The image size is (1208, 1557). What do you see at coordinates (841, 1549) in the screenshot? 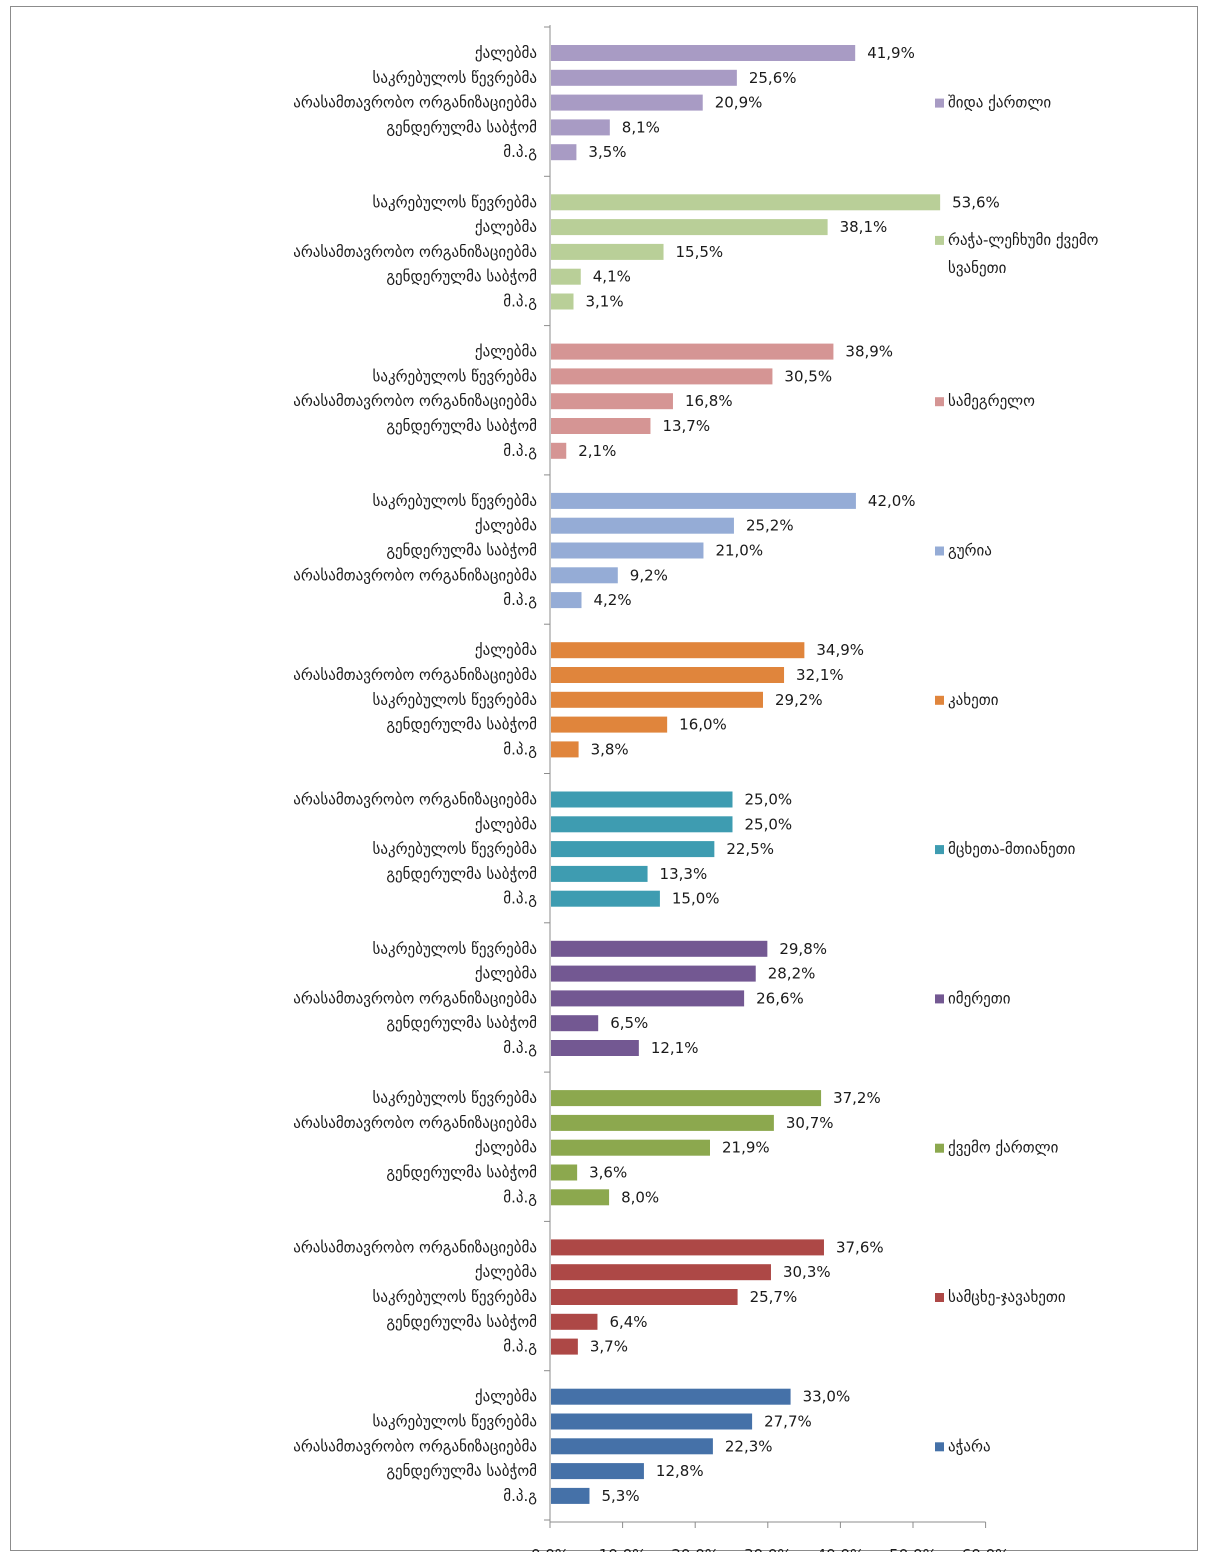
I see `x-tick-label: 40,0%` at bounding box center [841, 1549].